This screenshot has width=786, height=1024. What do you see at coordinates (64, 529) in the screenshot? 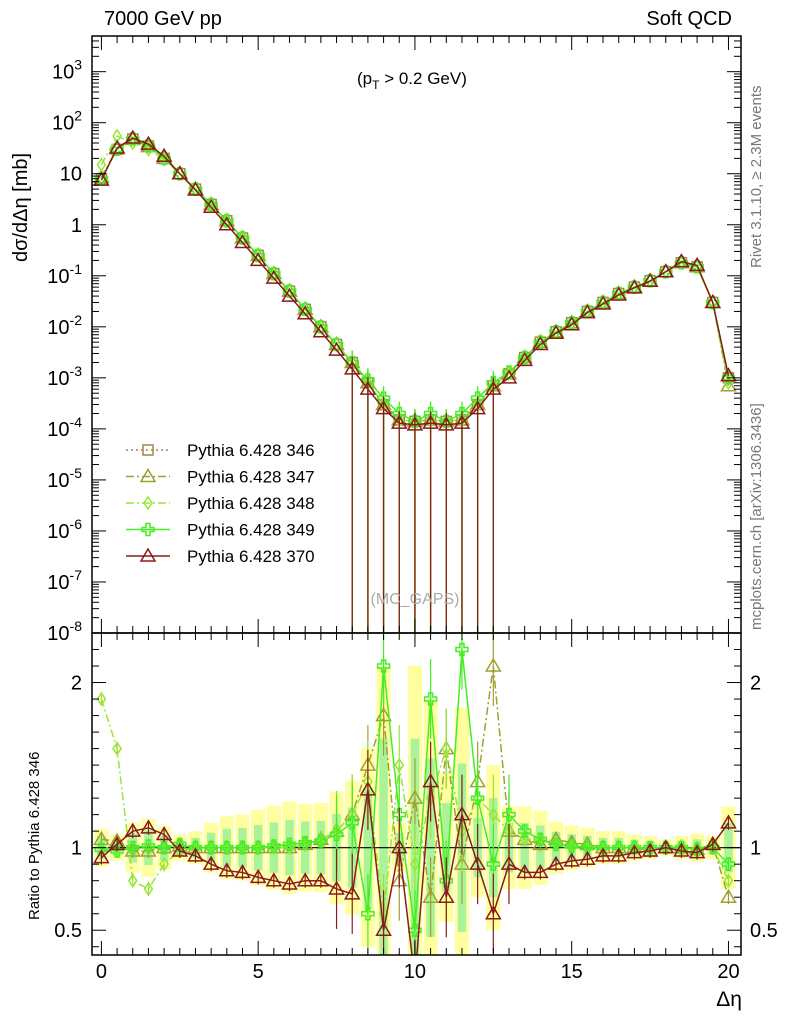
I see `main-y-tick-label: 10⁻⁶` at bounding box center [64, 529].